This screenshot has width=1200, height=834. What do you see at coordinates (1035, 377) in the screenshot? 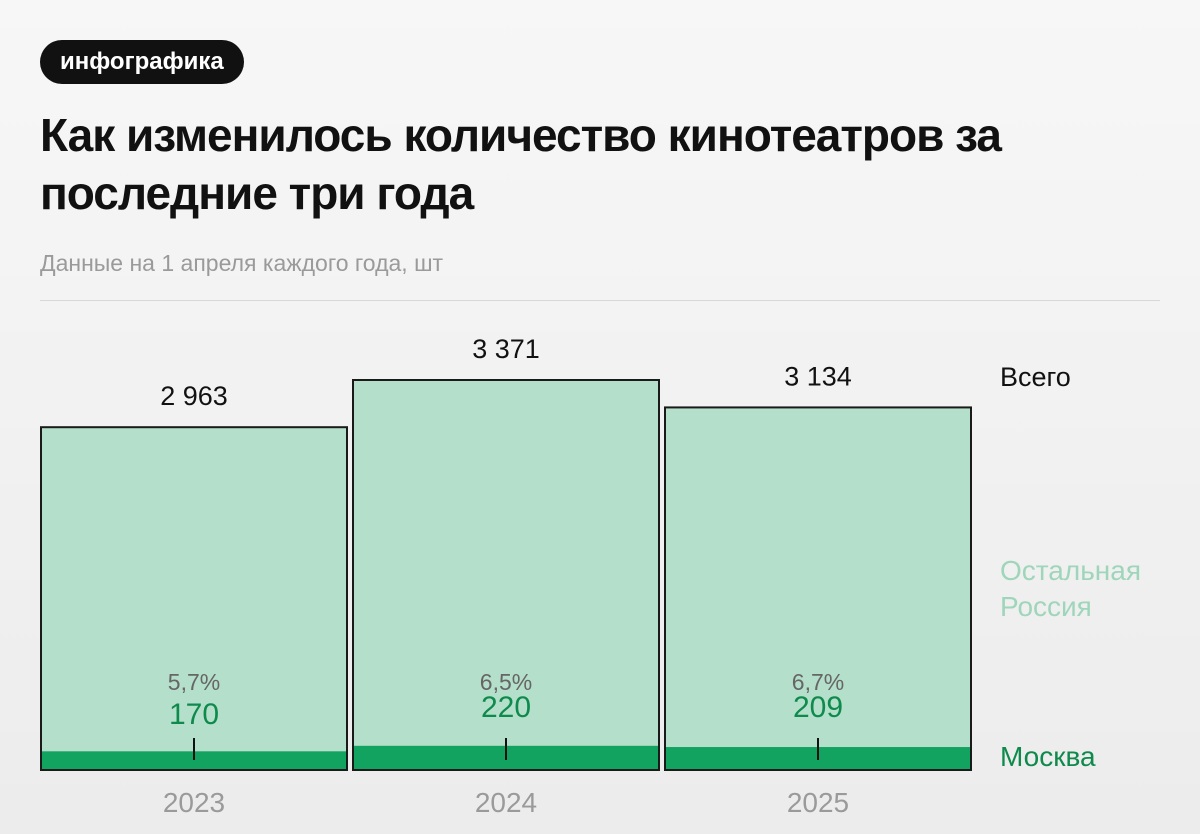
I see `legend-total-label: Всего` at bounding box center [1035, 377].